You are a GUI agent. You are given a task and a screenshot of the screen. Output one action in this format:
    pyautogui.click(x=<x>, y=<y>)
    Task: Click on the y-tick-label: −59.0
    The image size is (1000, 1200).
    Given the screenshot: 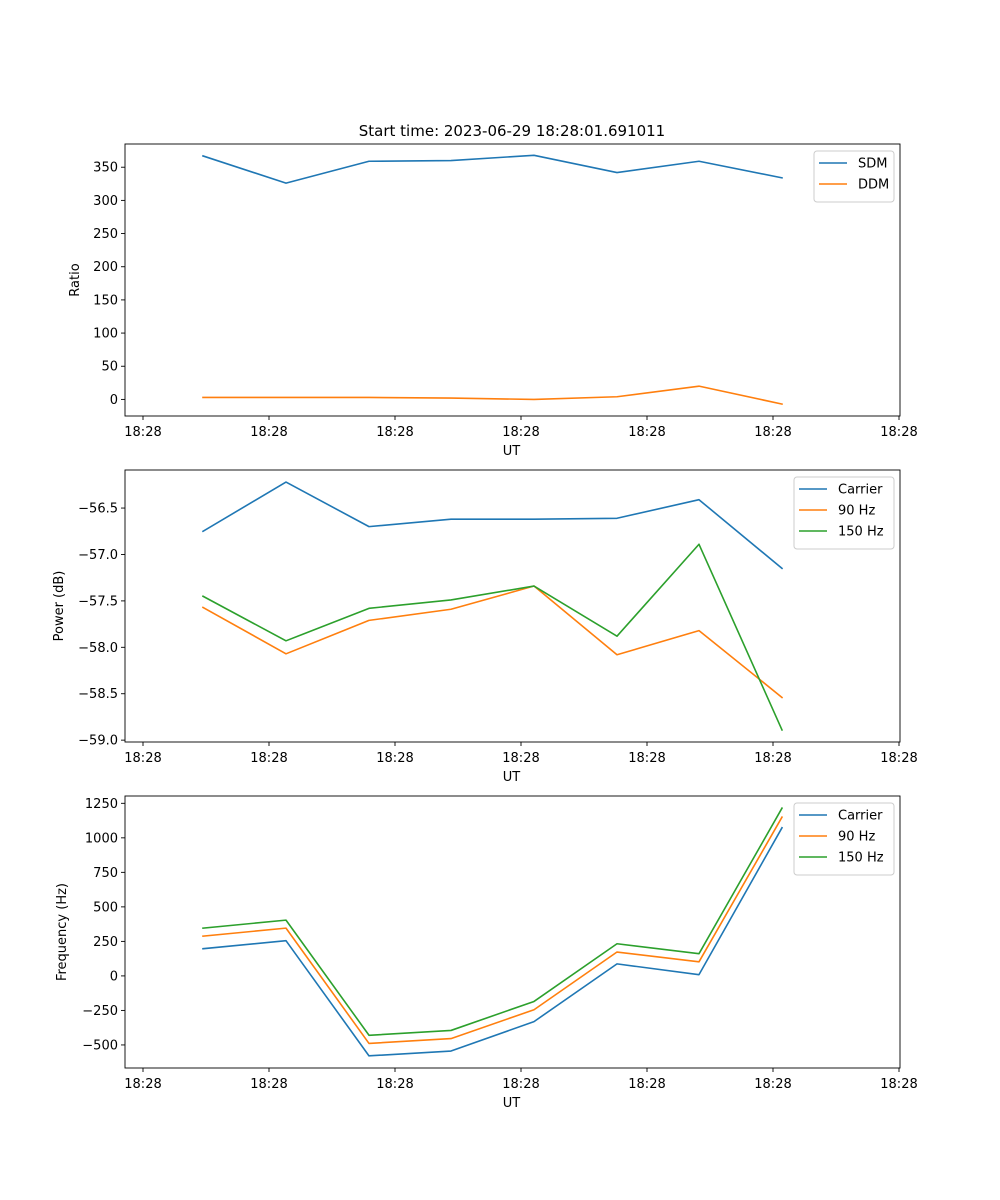 What is the action you would take?
    pyautogui.click(x=98, y=741)
    